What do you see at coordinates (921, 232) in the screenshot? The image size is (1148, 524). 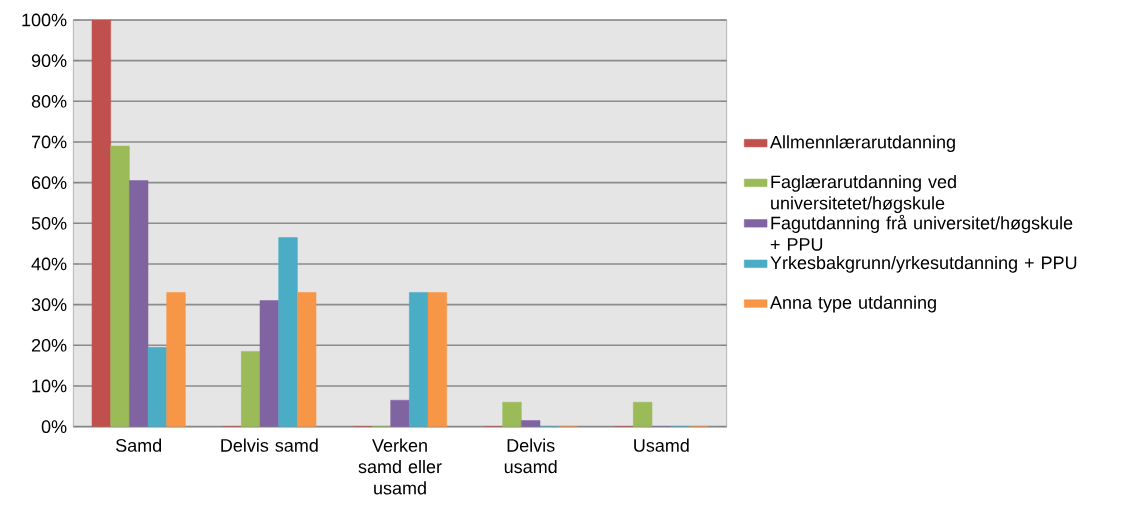 I see `legend-label: Fagutdanning frå universitet/høgskule + PPU` at bounding box center [921, 232].